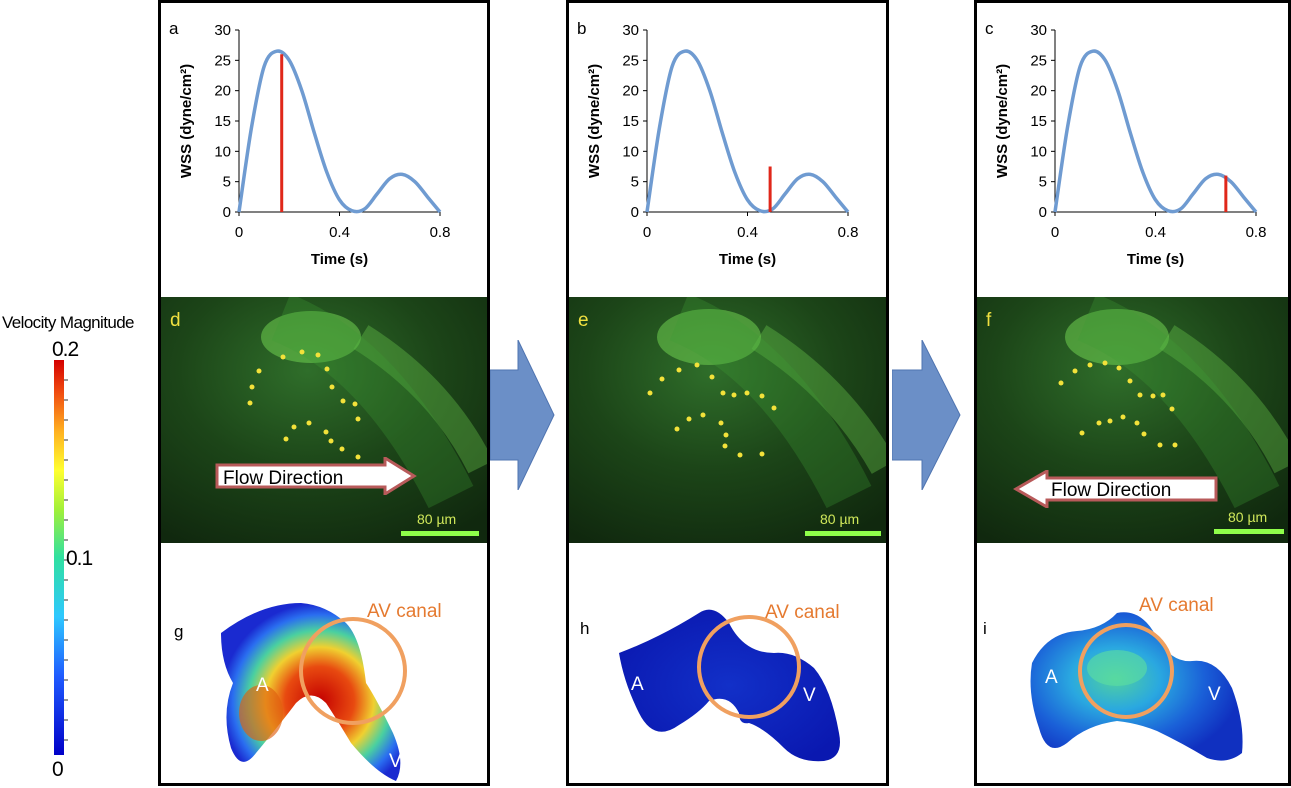 Image resolution: width=1291 pixels, height=788 pixels. I want to click on simulation-image-i: i AV canal A V, so click(1113, 678).